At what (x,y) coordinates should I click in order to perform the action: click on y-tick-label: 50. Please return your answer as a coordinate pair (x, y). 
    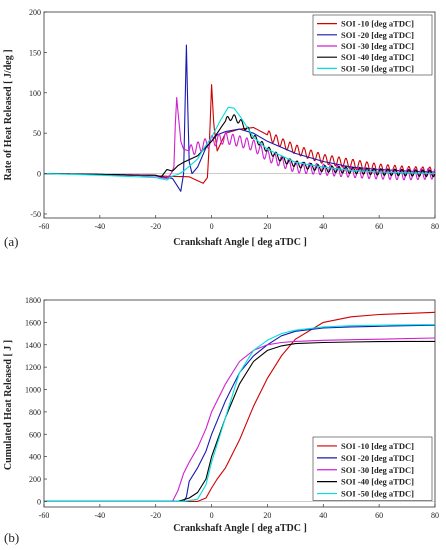
    Looking at the image, I should click on (37, 133).